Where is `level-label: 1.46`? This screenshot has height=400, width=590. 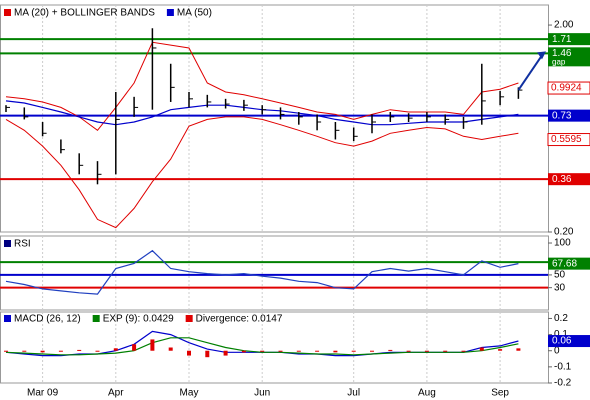 level-label: 1.46 is located at coordinates (562, 53).